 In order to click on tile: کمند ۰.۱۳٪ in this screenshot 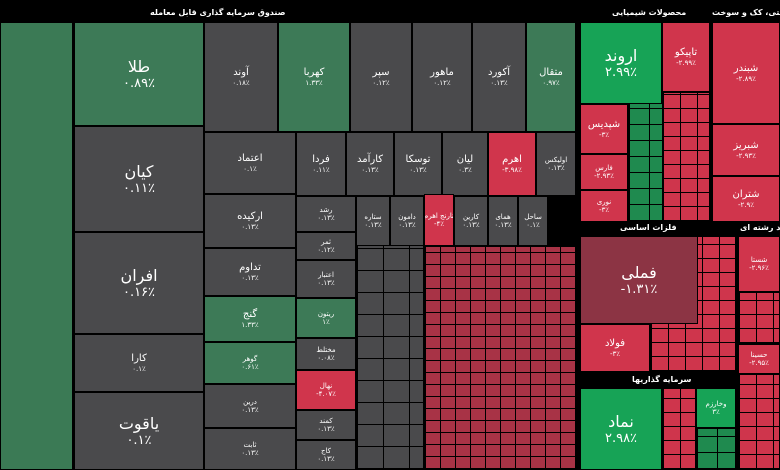, I will do `click(326, 425)`.